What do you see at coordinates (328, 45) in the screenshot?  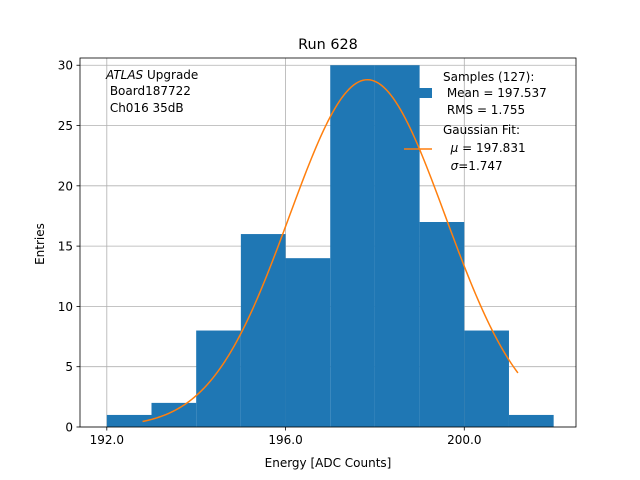 I see `chart-title: Run 628` at bounding box center [328, 45].